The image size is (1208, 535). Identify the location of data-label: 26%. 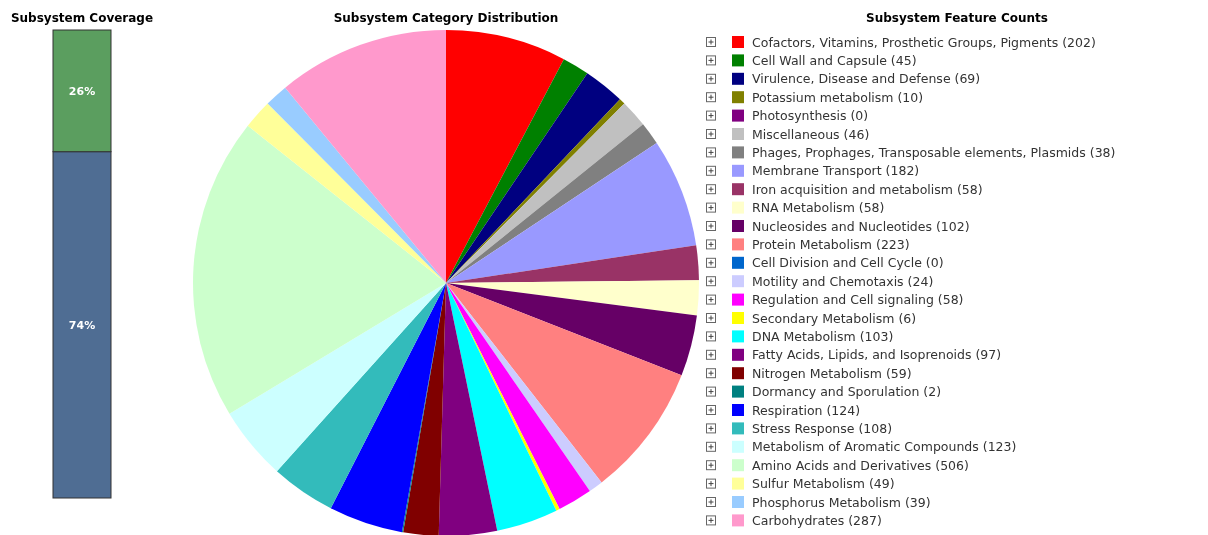
(82, 91).